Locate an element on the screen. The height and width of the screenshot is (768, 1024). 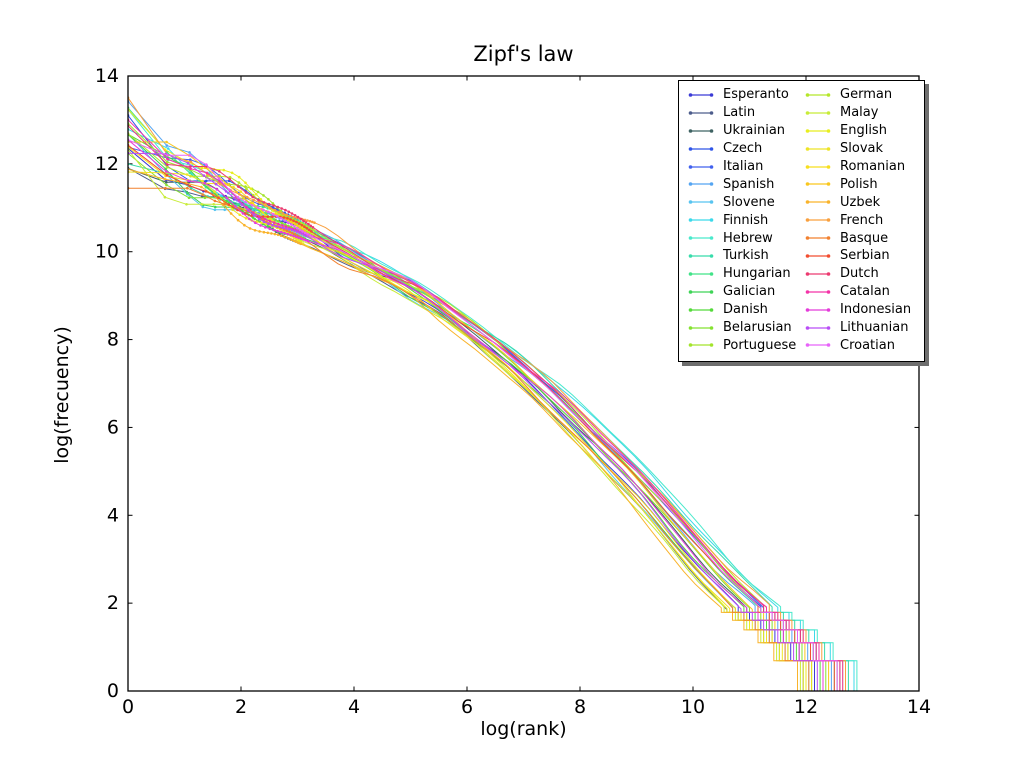
legend-item-label: Ukrainian is located at coordinates (754, 131).